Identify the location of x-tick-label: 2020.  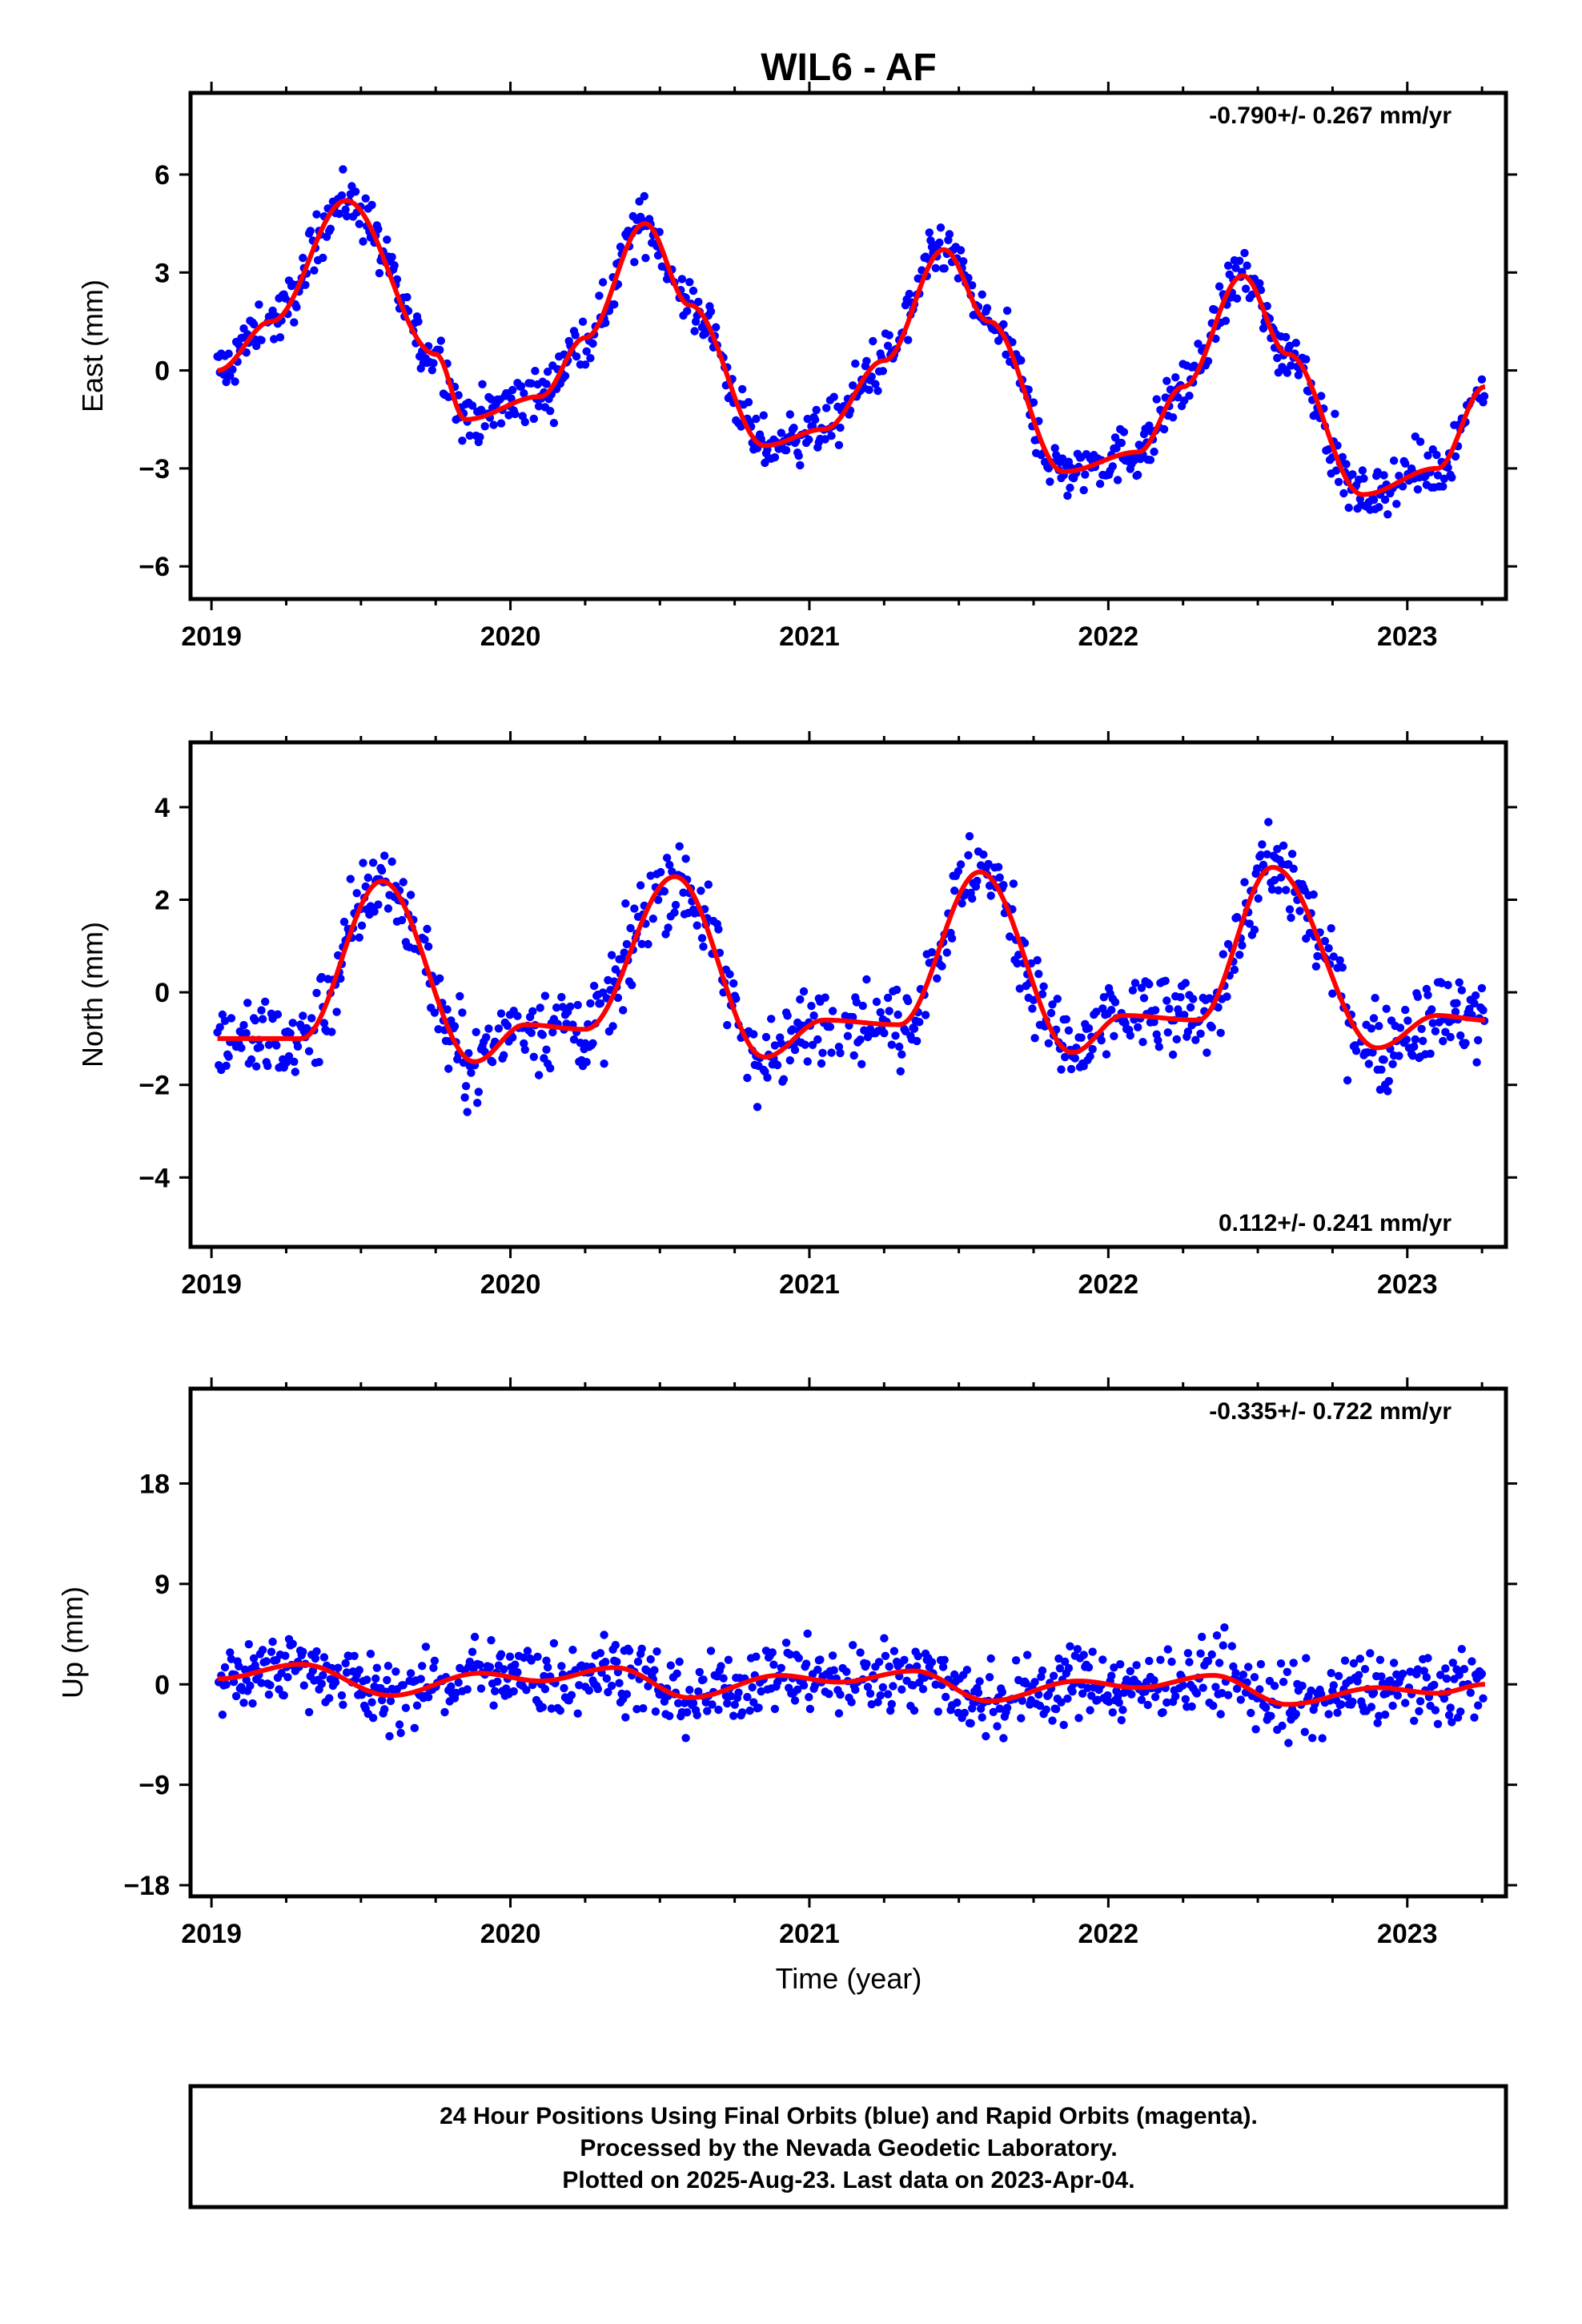
(511, 636).